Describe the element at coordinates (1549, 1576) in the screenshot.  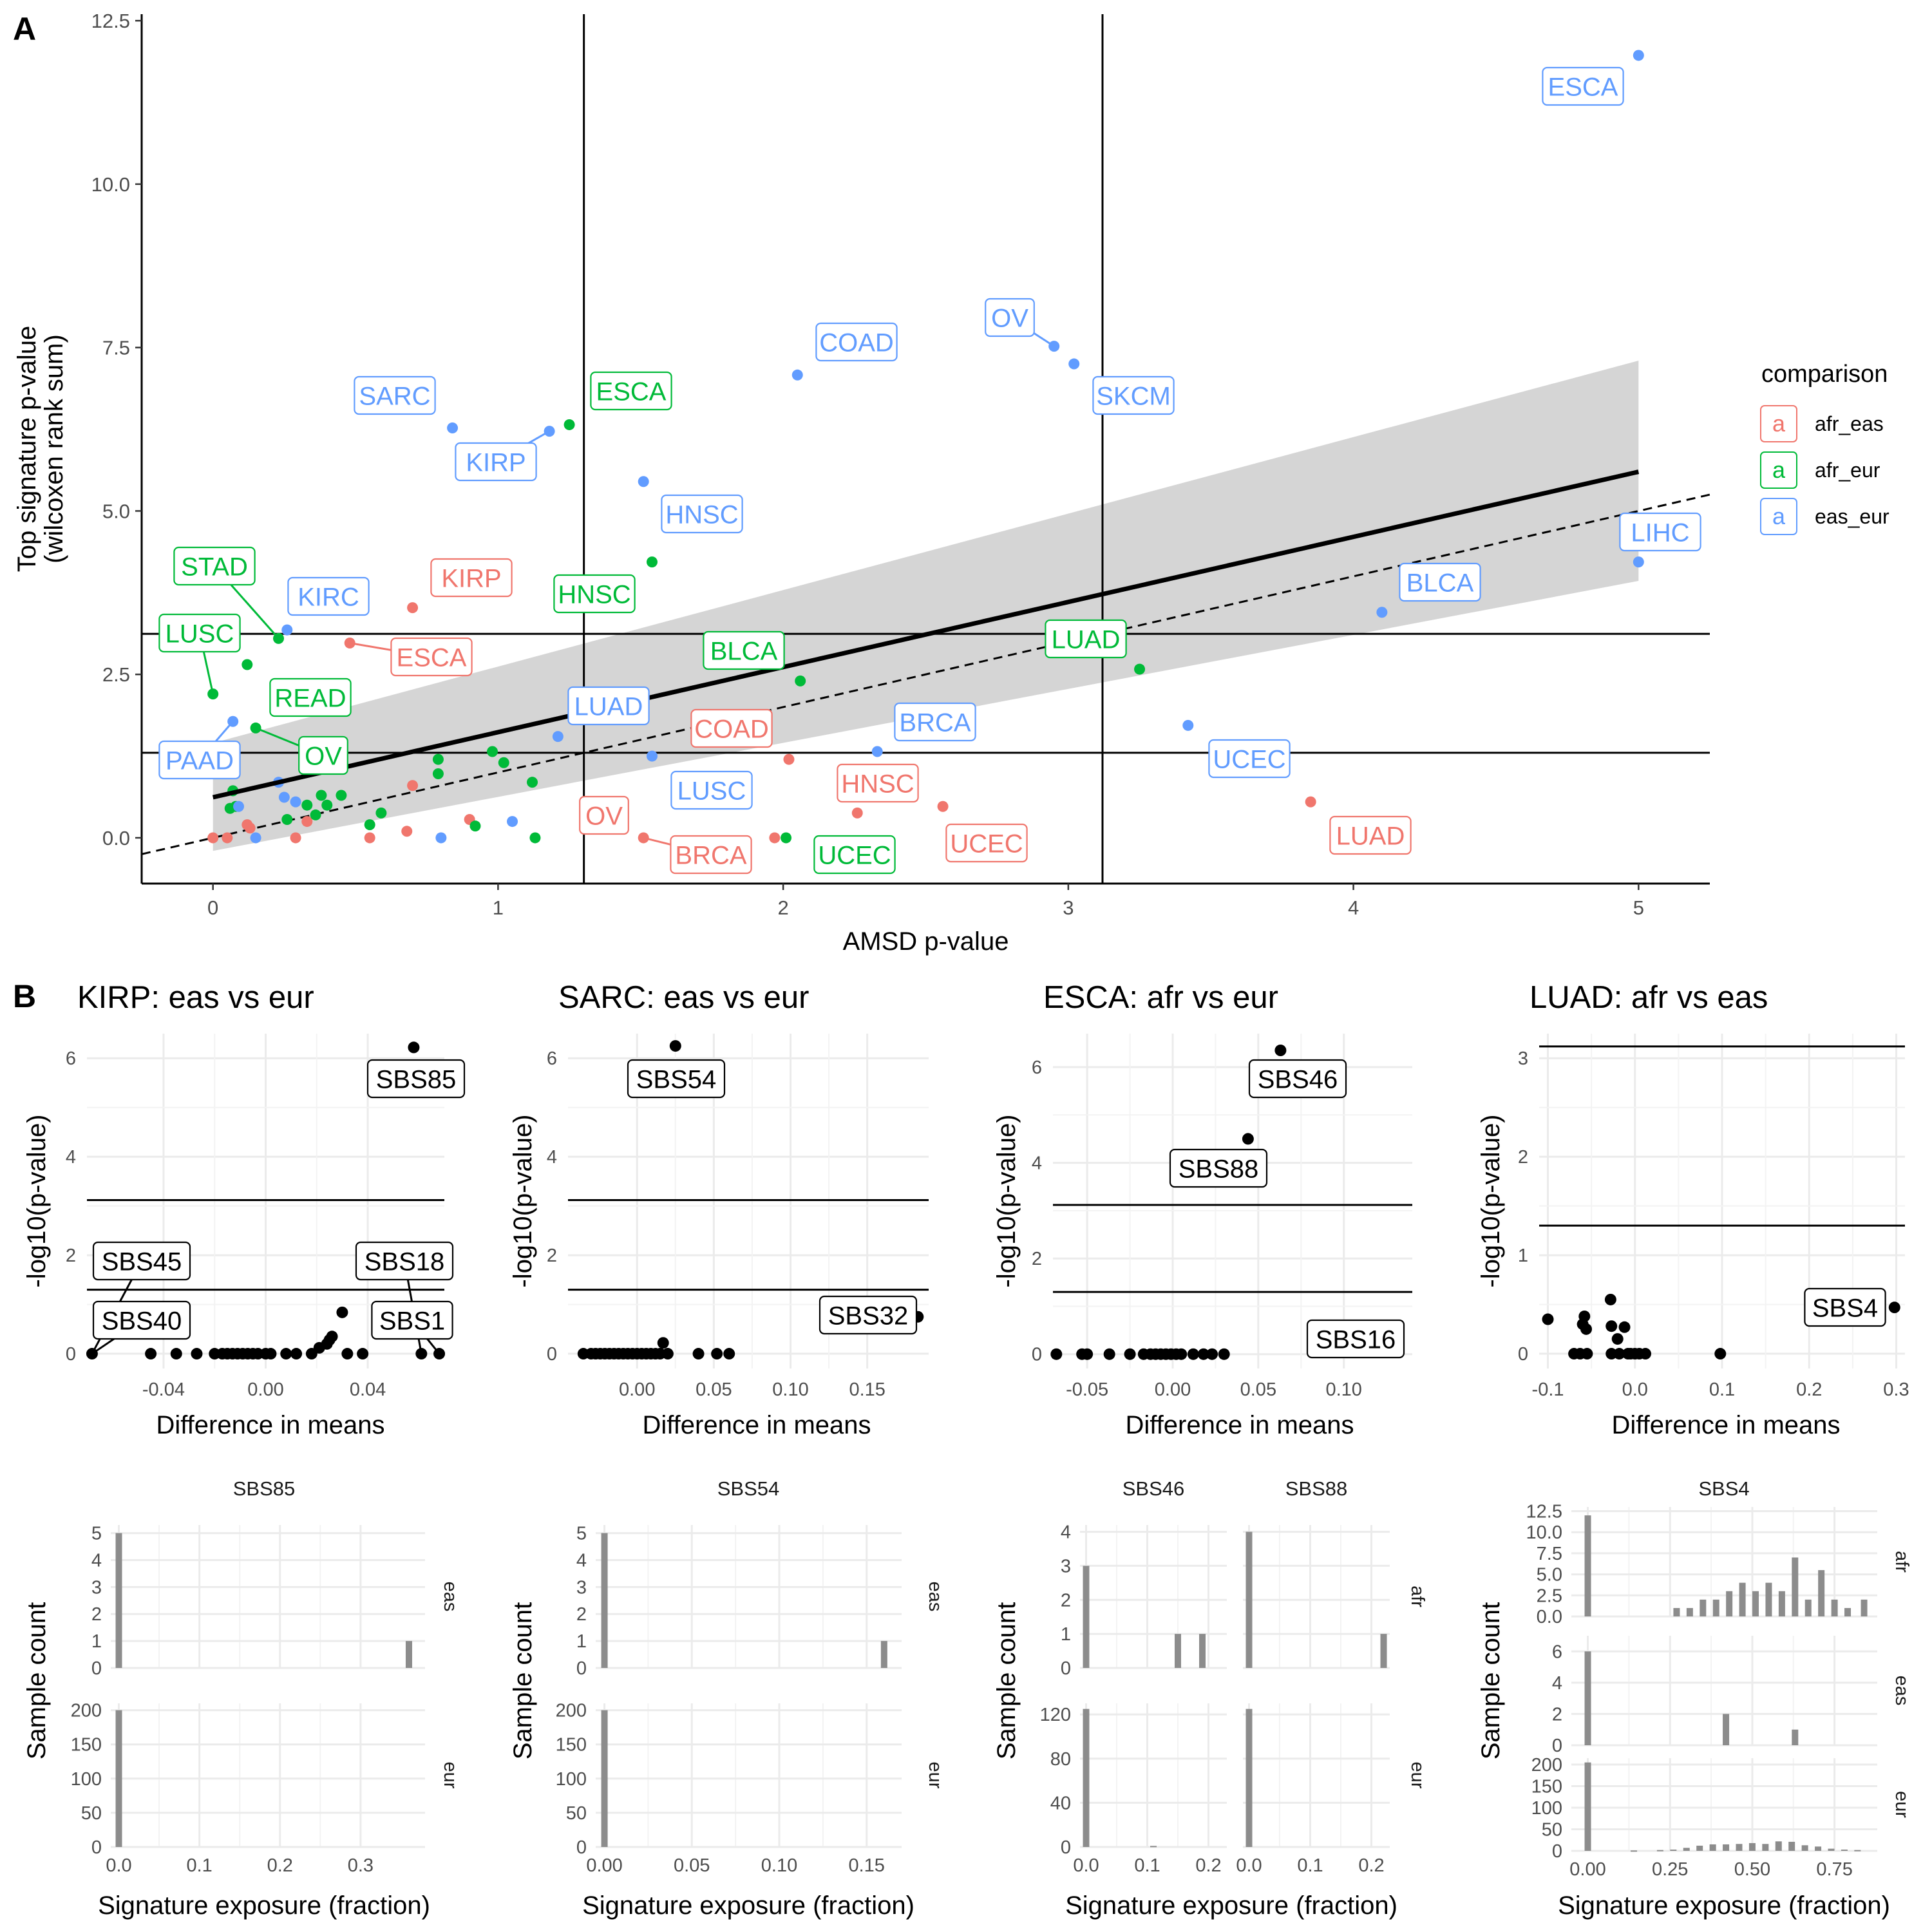
I see `y-tick-label: 5.0` at that location.